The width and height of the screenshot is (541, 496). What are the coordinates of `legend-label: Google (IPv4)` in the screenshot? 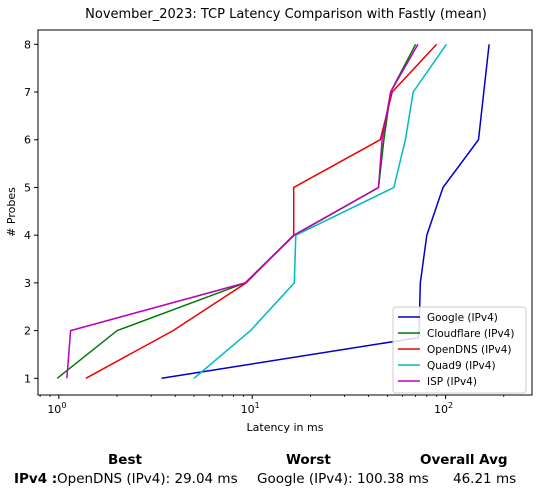 It's located at (462, 318).